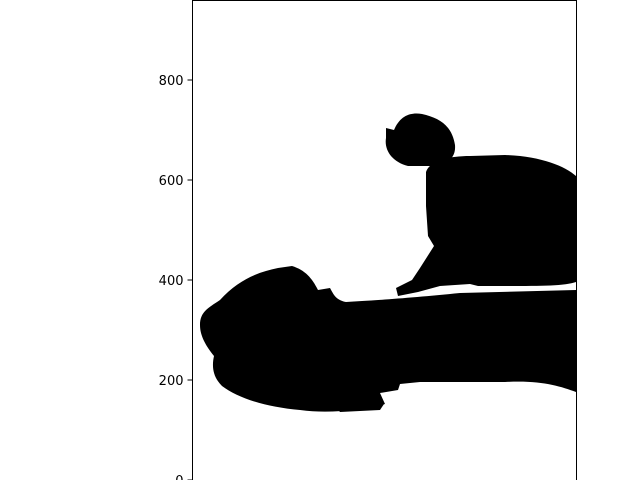 Image resolution: width=640 pixels, height=480 pixels. What do you see at coordinates (420, 139) in the screenshot?
I see `kneeling-figure-head` at bounding box center [420, 139].